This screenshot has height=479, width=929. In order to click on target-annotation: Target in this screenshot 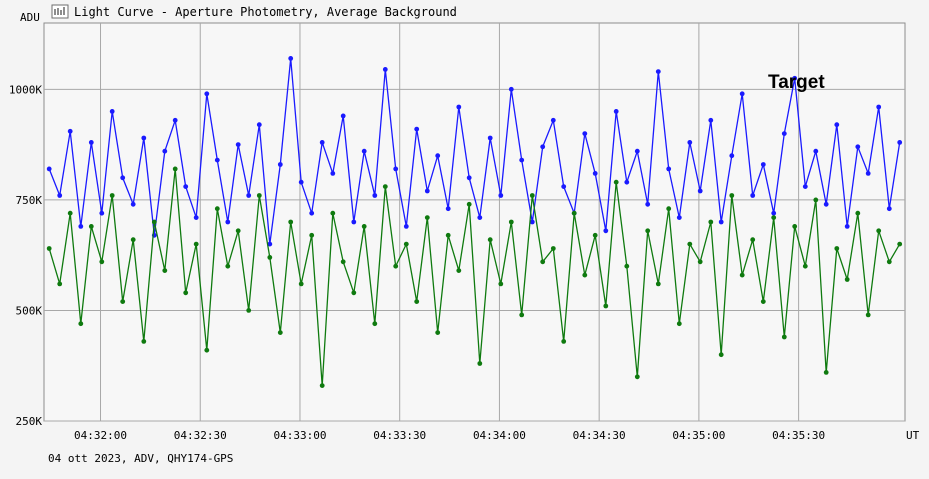, I will do `click(796, 82)`.